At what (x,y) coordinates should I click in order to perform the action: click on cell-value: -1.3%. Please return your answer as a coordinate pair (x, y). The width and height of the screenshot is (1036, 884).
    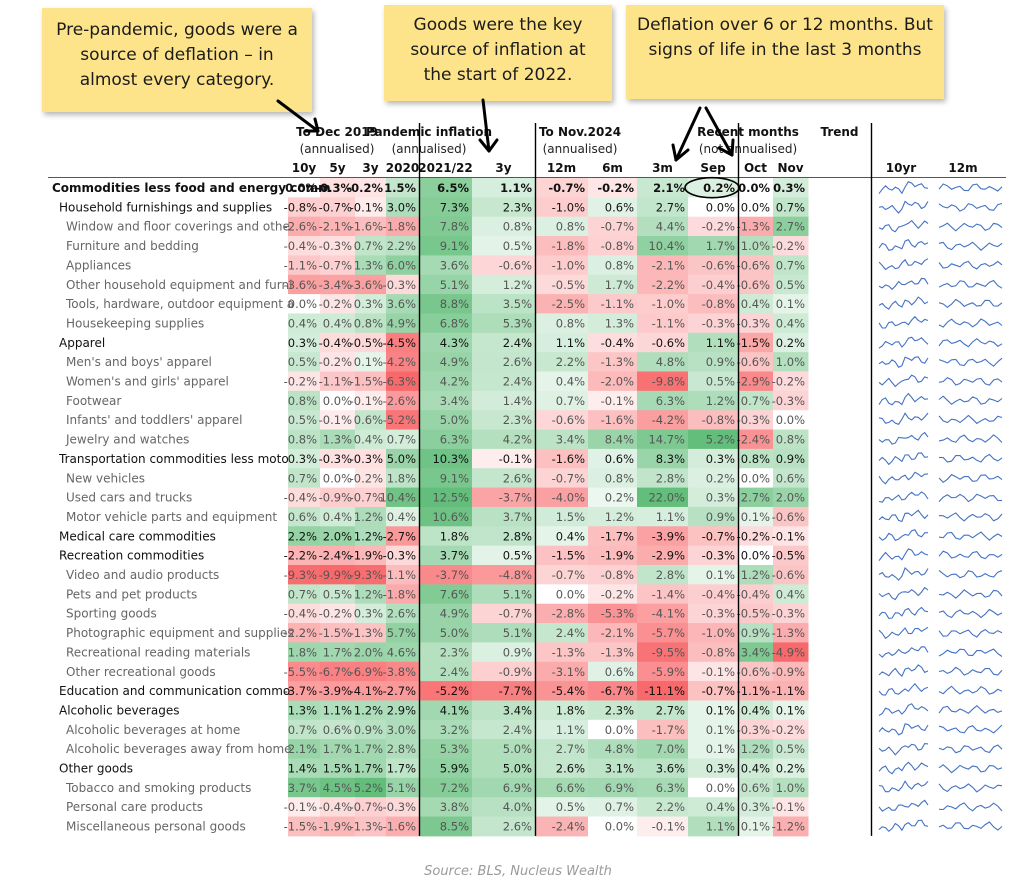
    Looking at the image, I should click on (617, 652).